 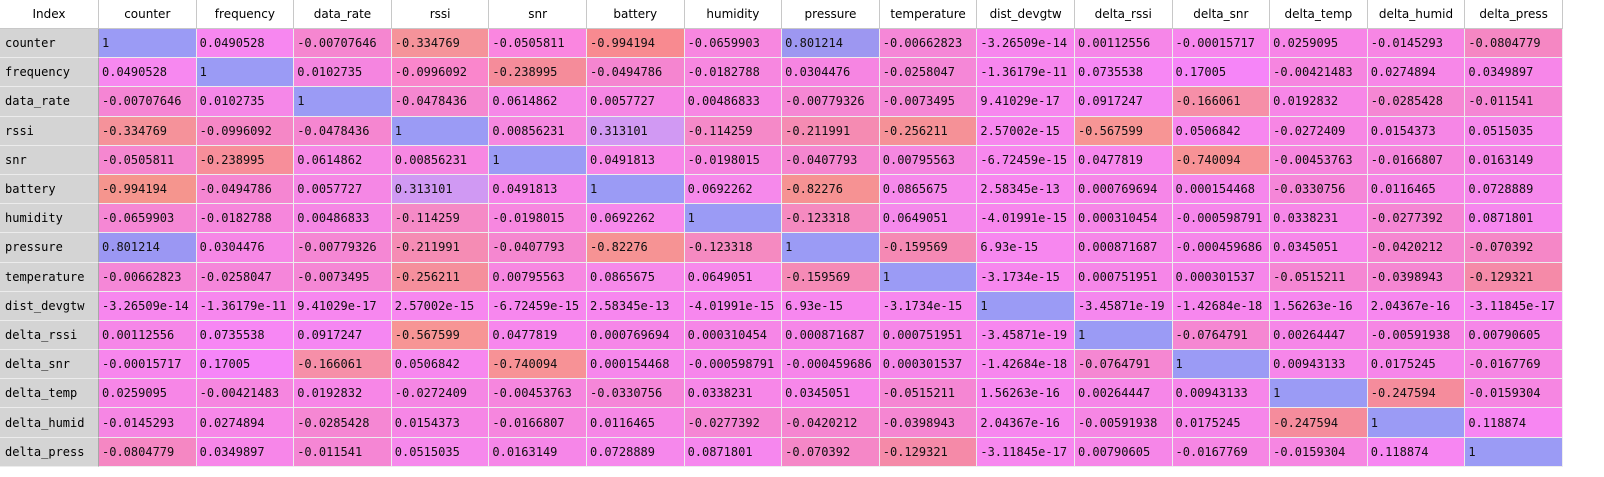 I want to click on table-cell: 0.0871801, so click(x=733, y=452).